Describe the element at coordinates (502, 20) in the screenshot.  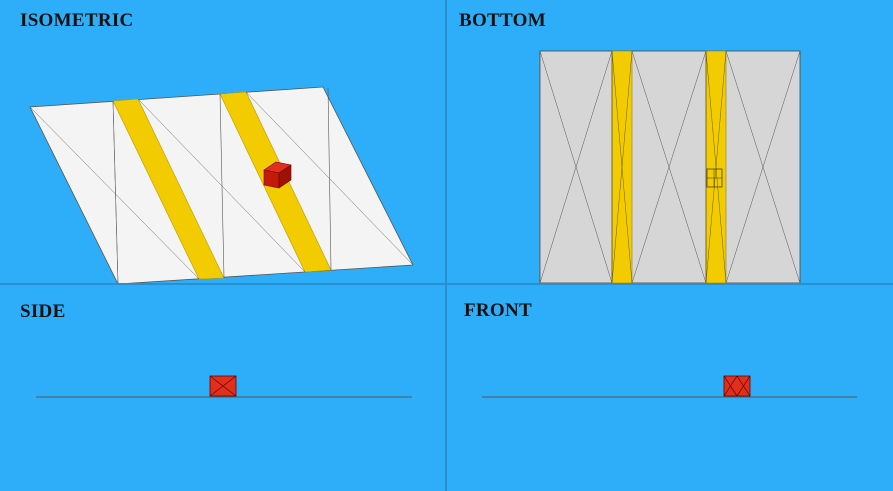
I see `bottom-label: BOTTOM` at that location.